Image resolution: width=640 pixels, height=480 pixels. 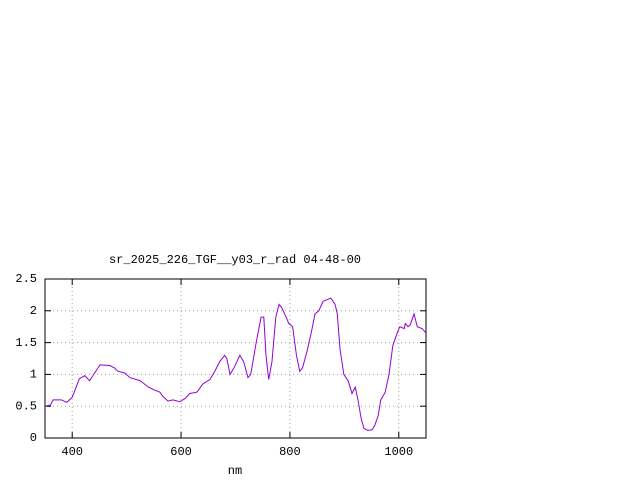 What do you see at coordinates (26, 279) in the screenshot?
I see `y-tick-label: 2.5` at bounding box center [26, 279].